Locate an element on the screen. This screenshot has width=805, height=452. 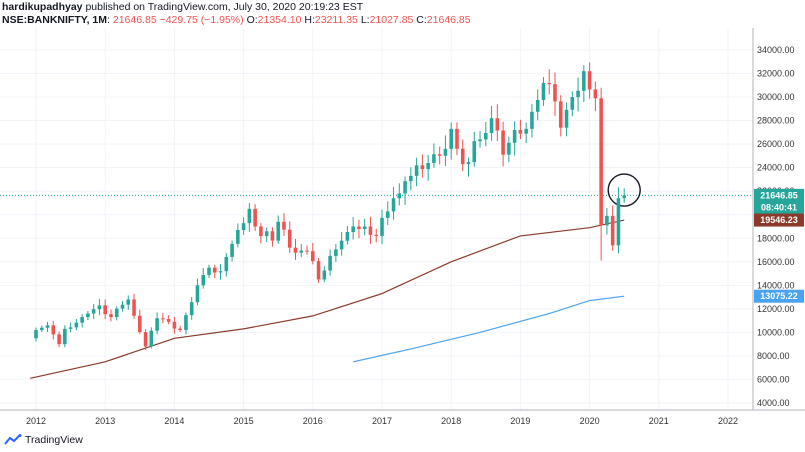
x-tick-label: 2021 is located at coordinates (659, 421).